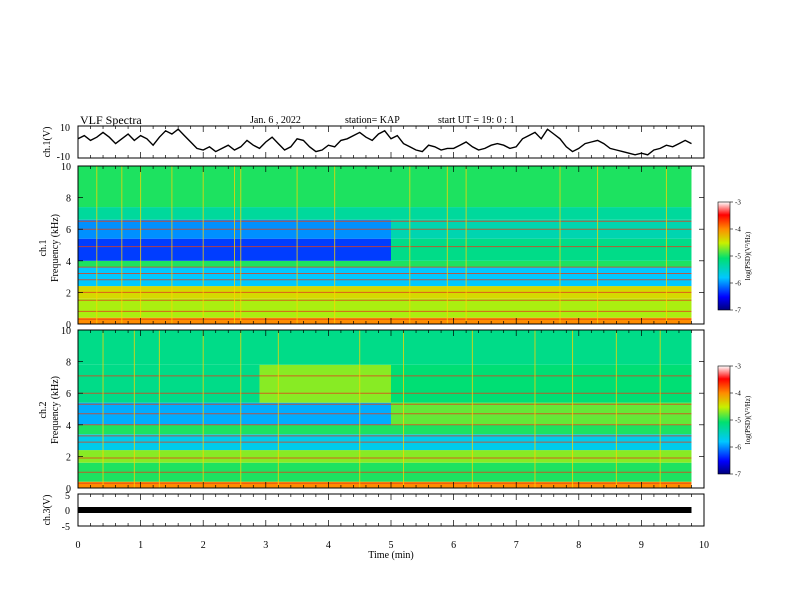  What do you see at coordinates (111, 120) in the screenshot?
I see `figure-title: VLF Spectra` at bounding box center [111, 120].